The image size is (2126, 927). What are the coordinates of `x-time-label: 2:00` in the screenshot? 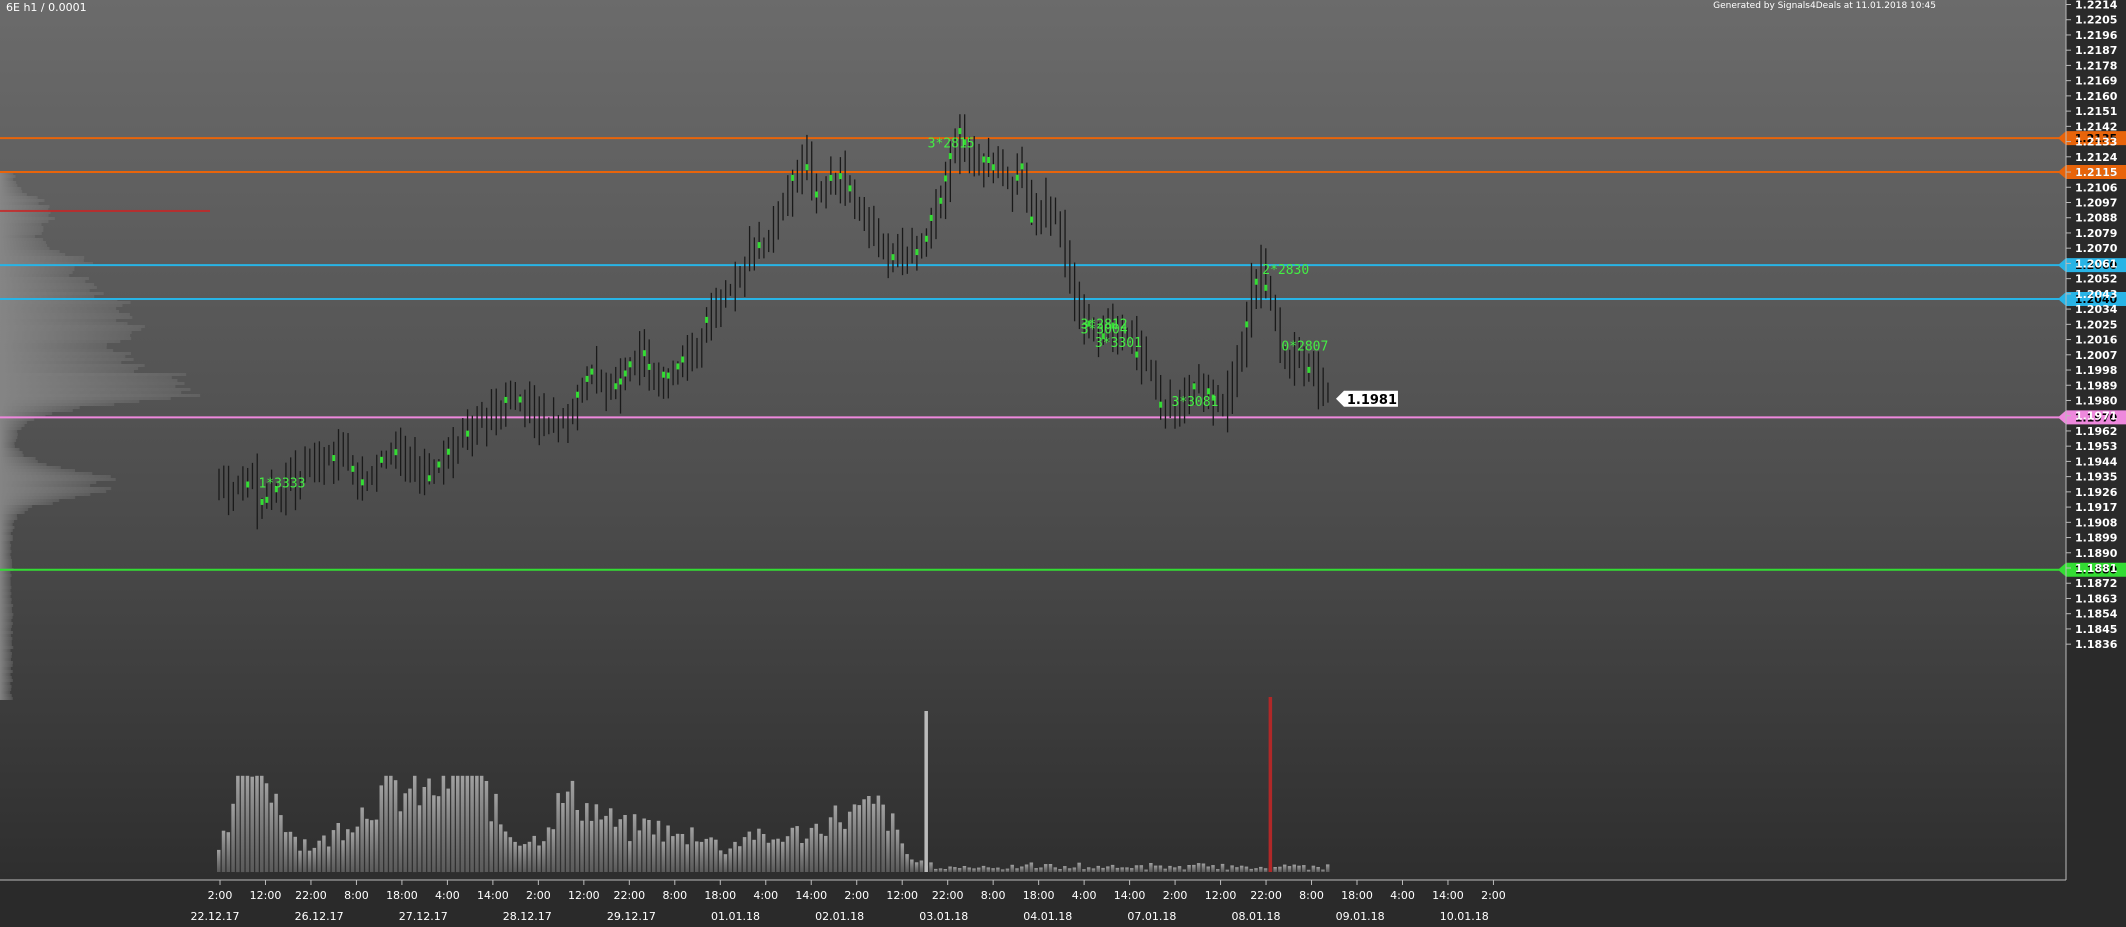 It's located at (856, 895).